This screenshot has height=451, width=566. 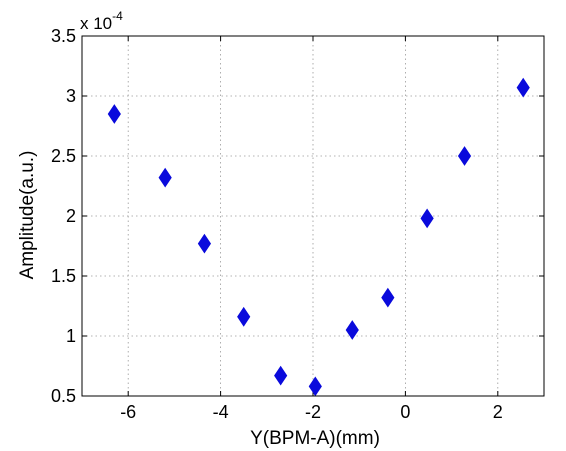 What do you see at coordinates (63, 276) in the screenshot?
I see `y-tick-label: 1.5` at bounding box center [63, 276].